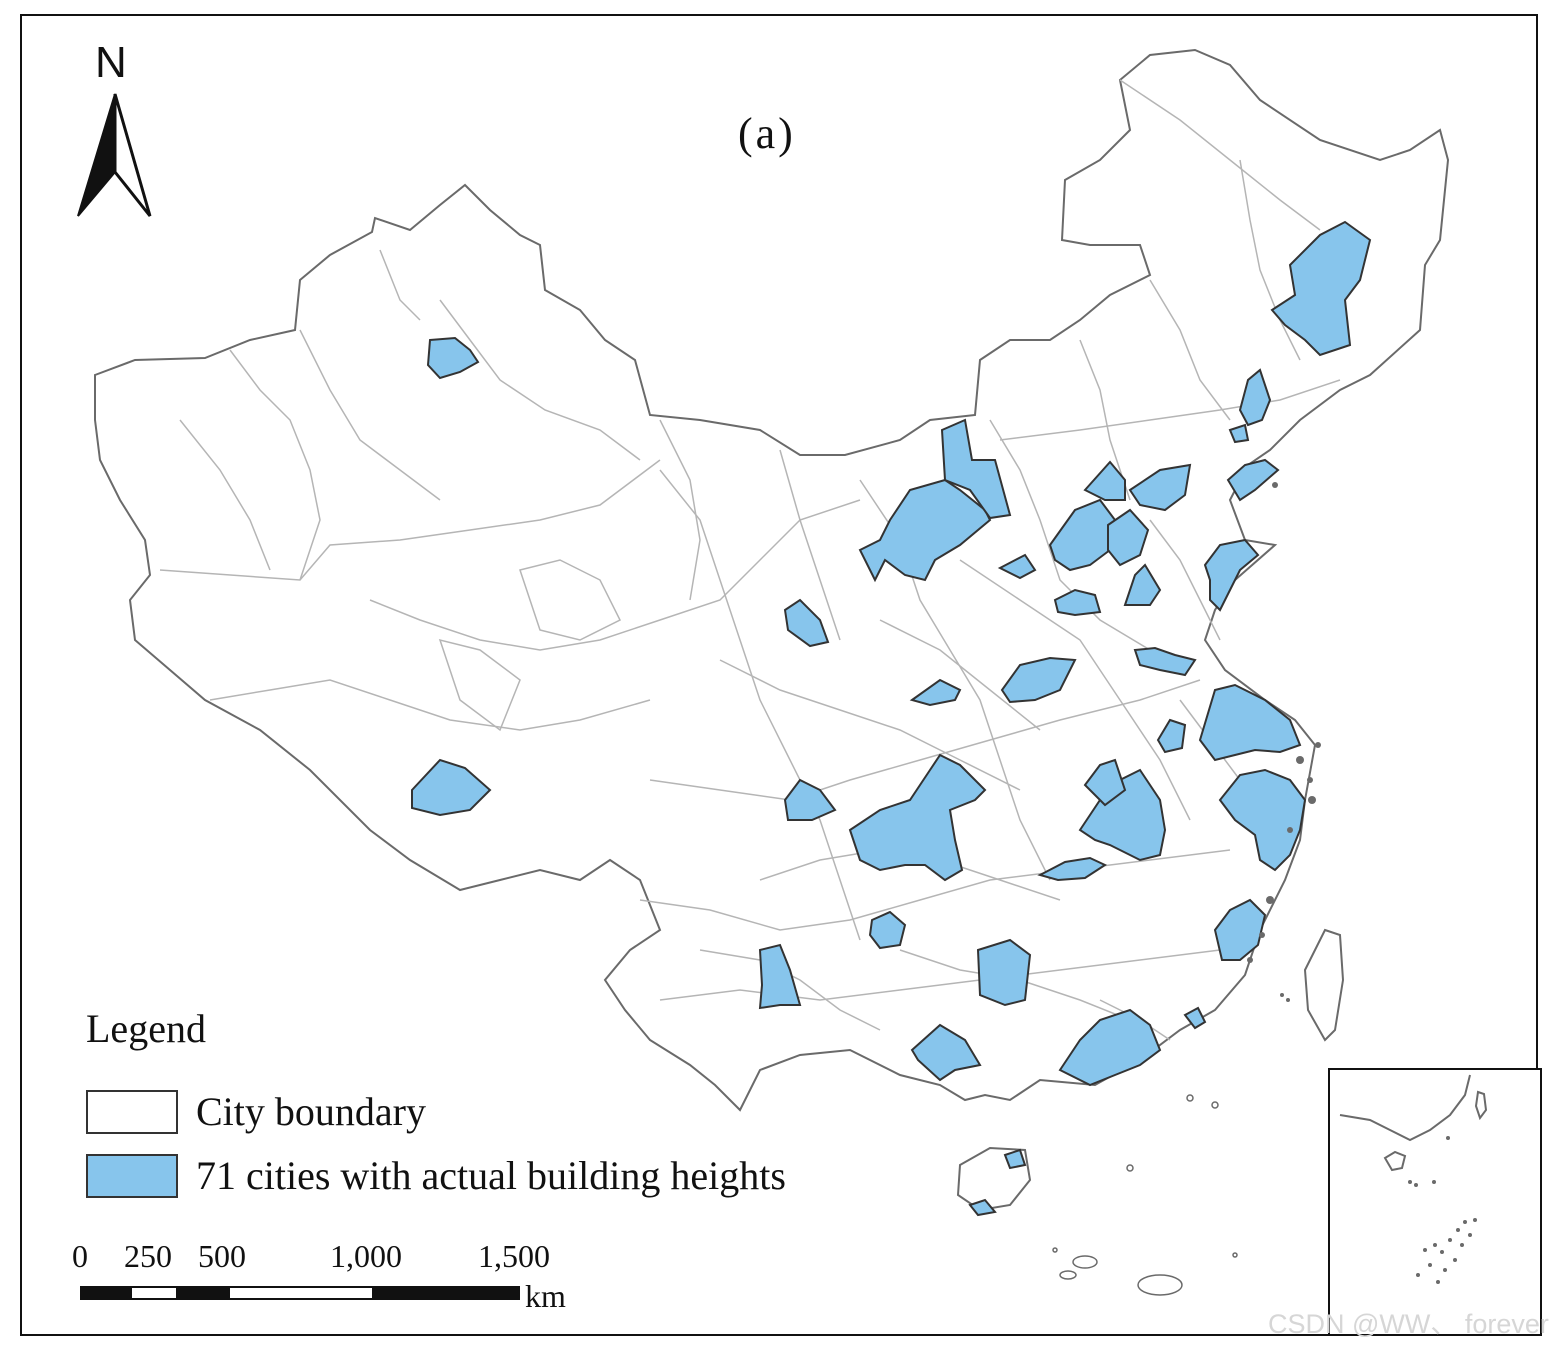  Describe the element at coordinates (491, 1175) in the screenshot. I see `legend-label-cities: 71 cities with actual building heights` at that location.